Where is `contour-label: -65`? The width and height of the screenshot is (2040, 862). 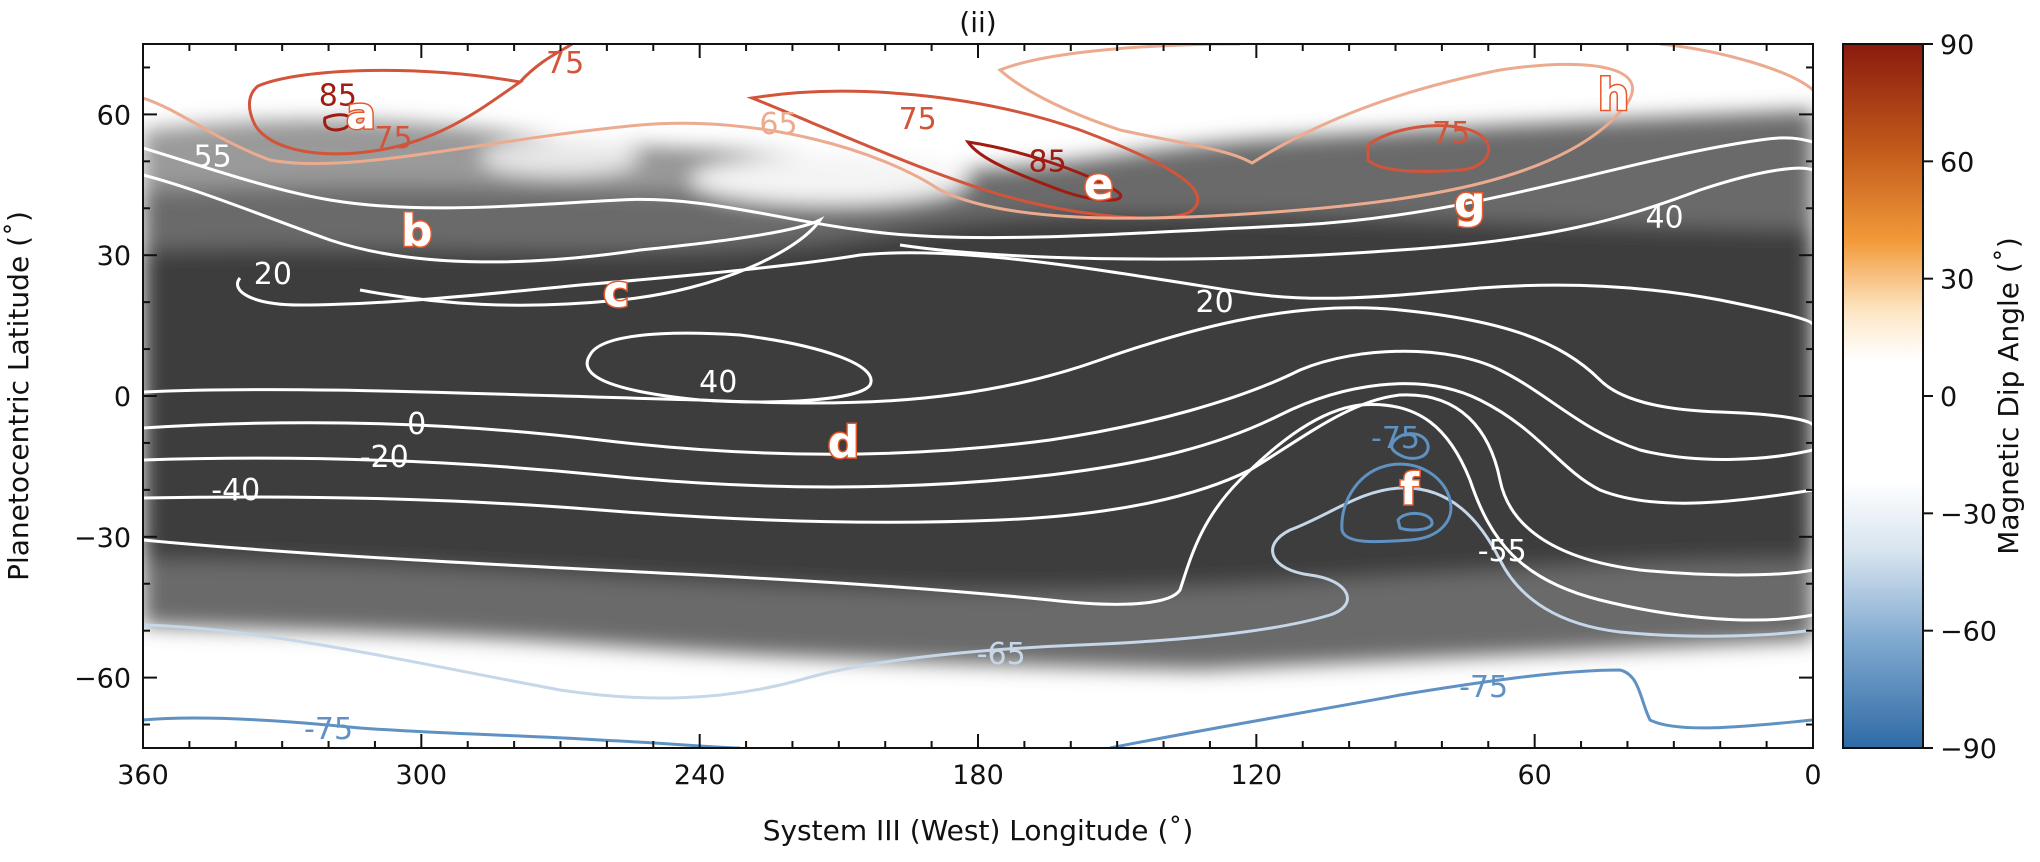
contour-label: -65 is located at coordinates (1001, 654).